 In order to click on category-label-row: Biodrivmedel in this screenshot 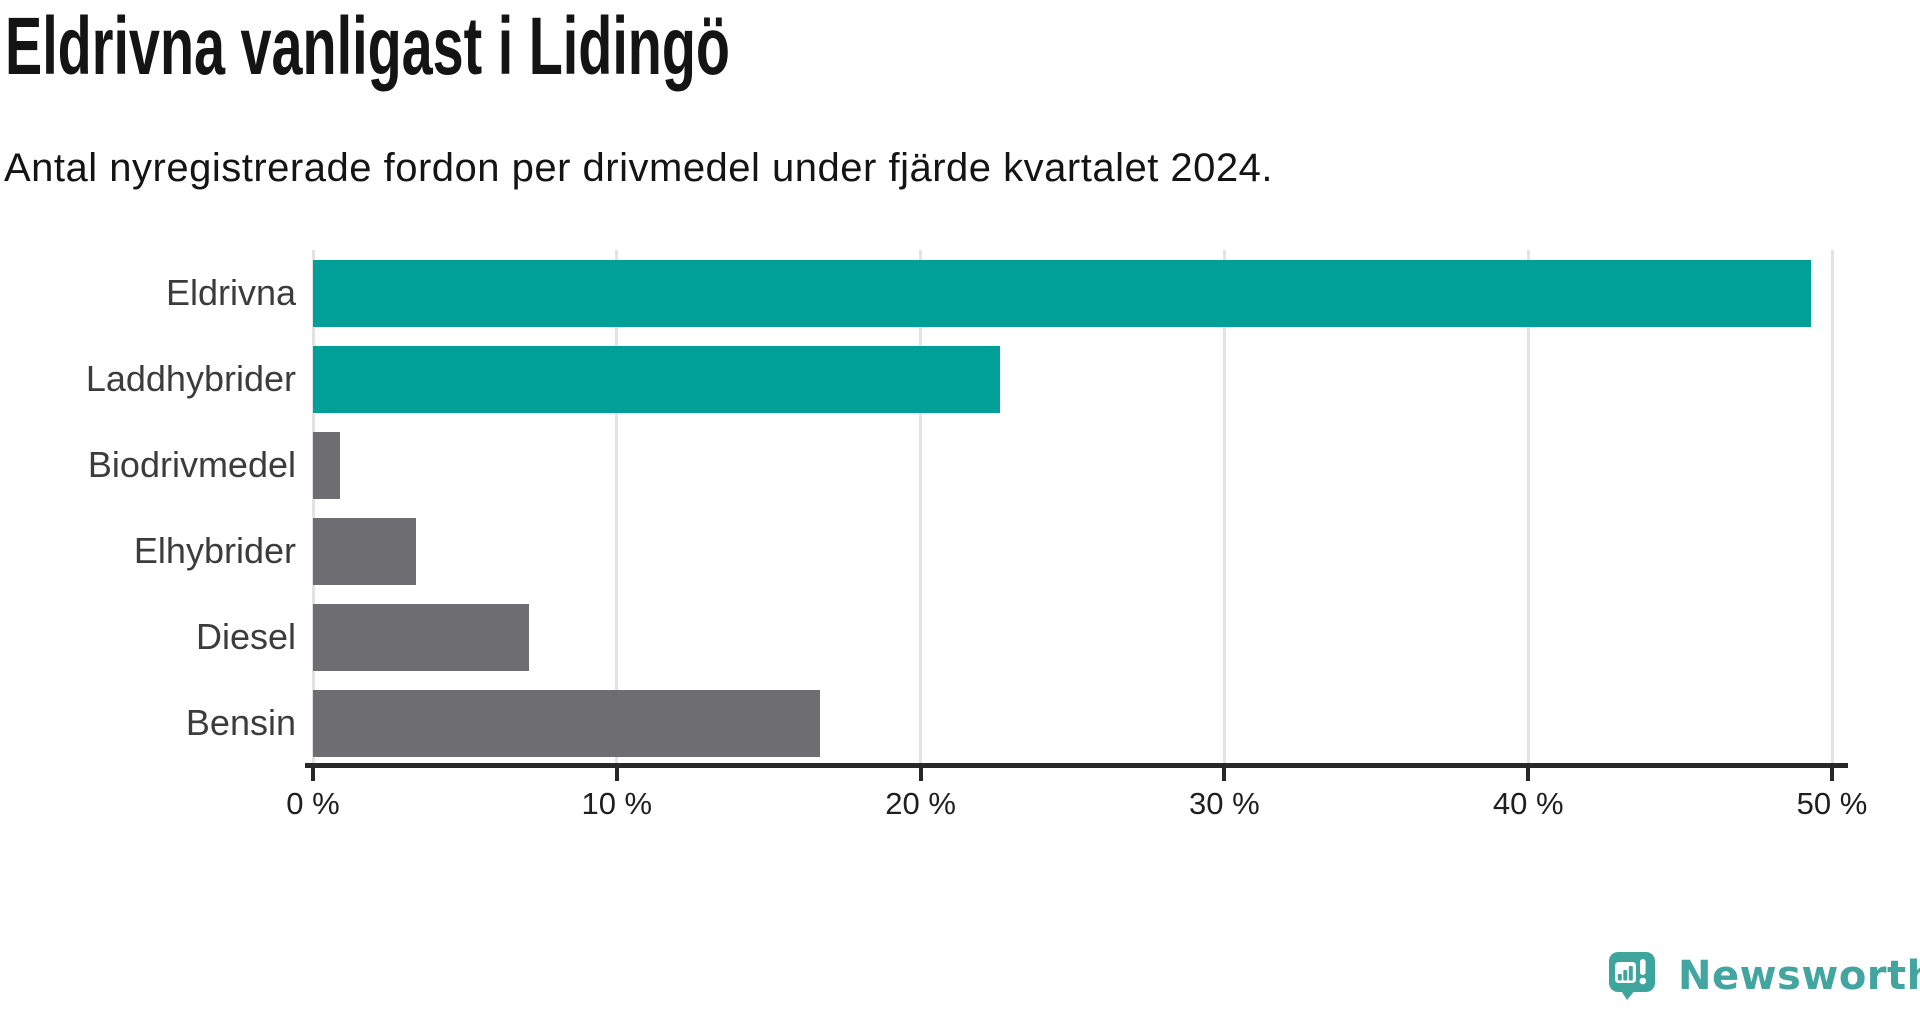, I will do `click(148, 465)`.